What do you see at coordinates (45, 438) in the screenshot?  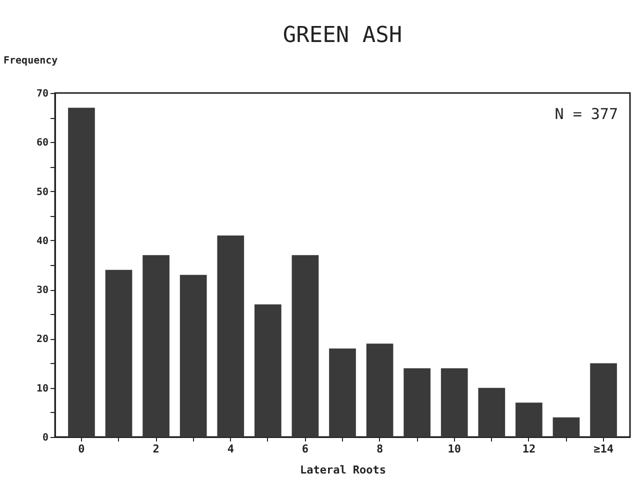 I see `y-tick-label: 0` at bounding box center [45, 438].